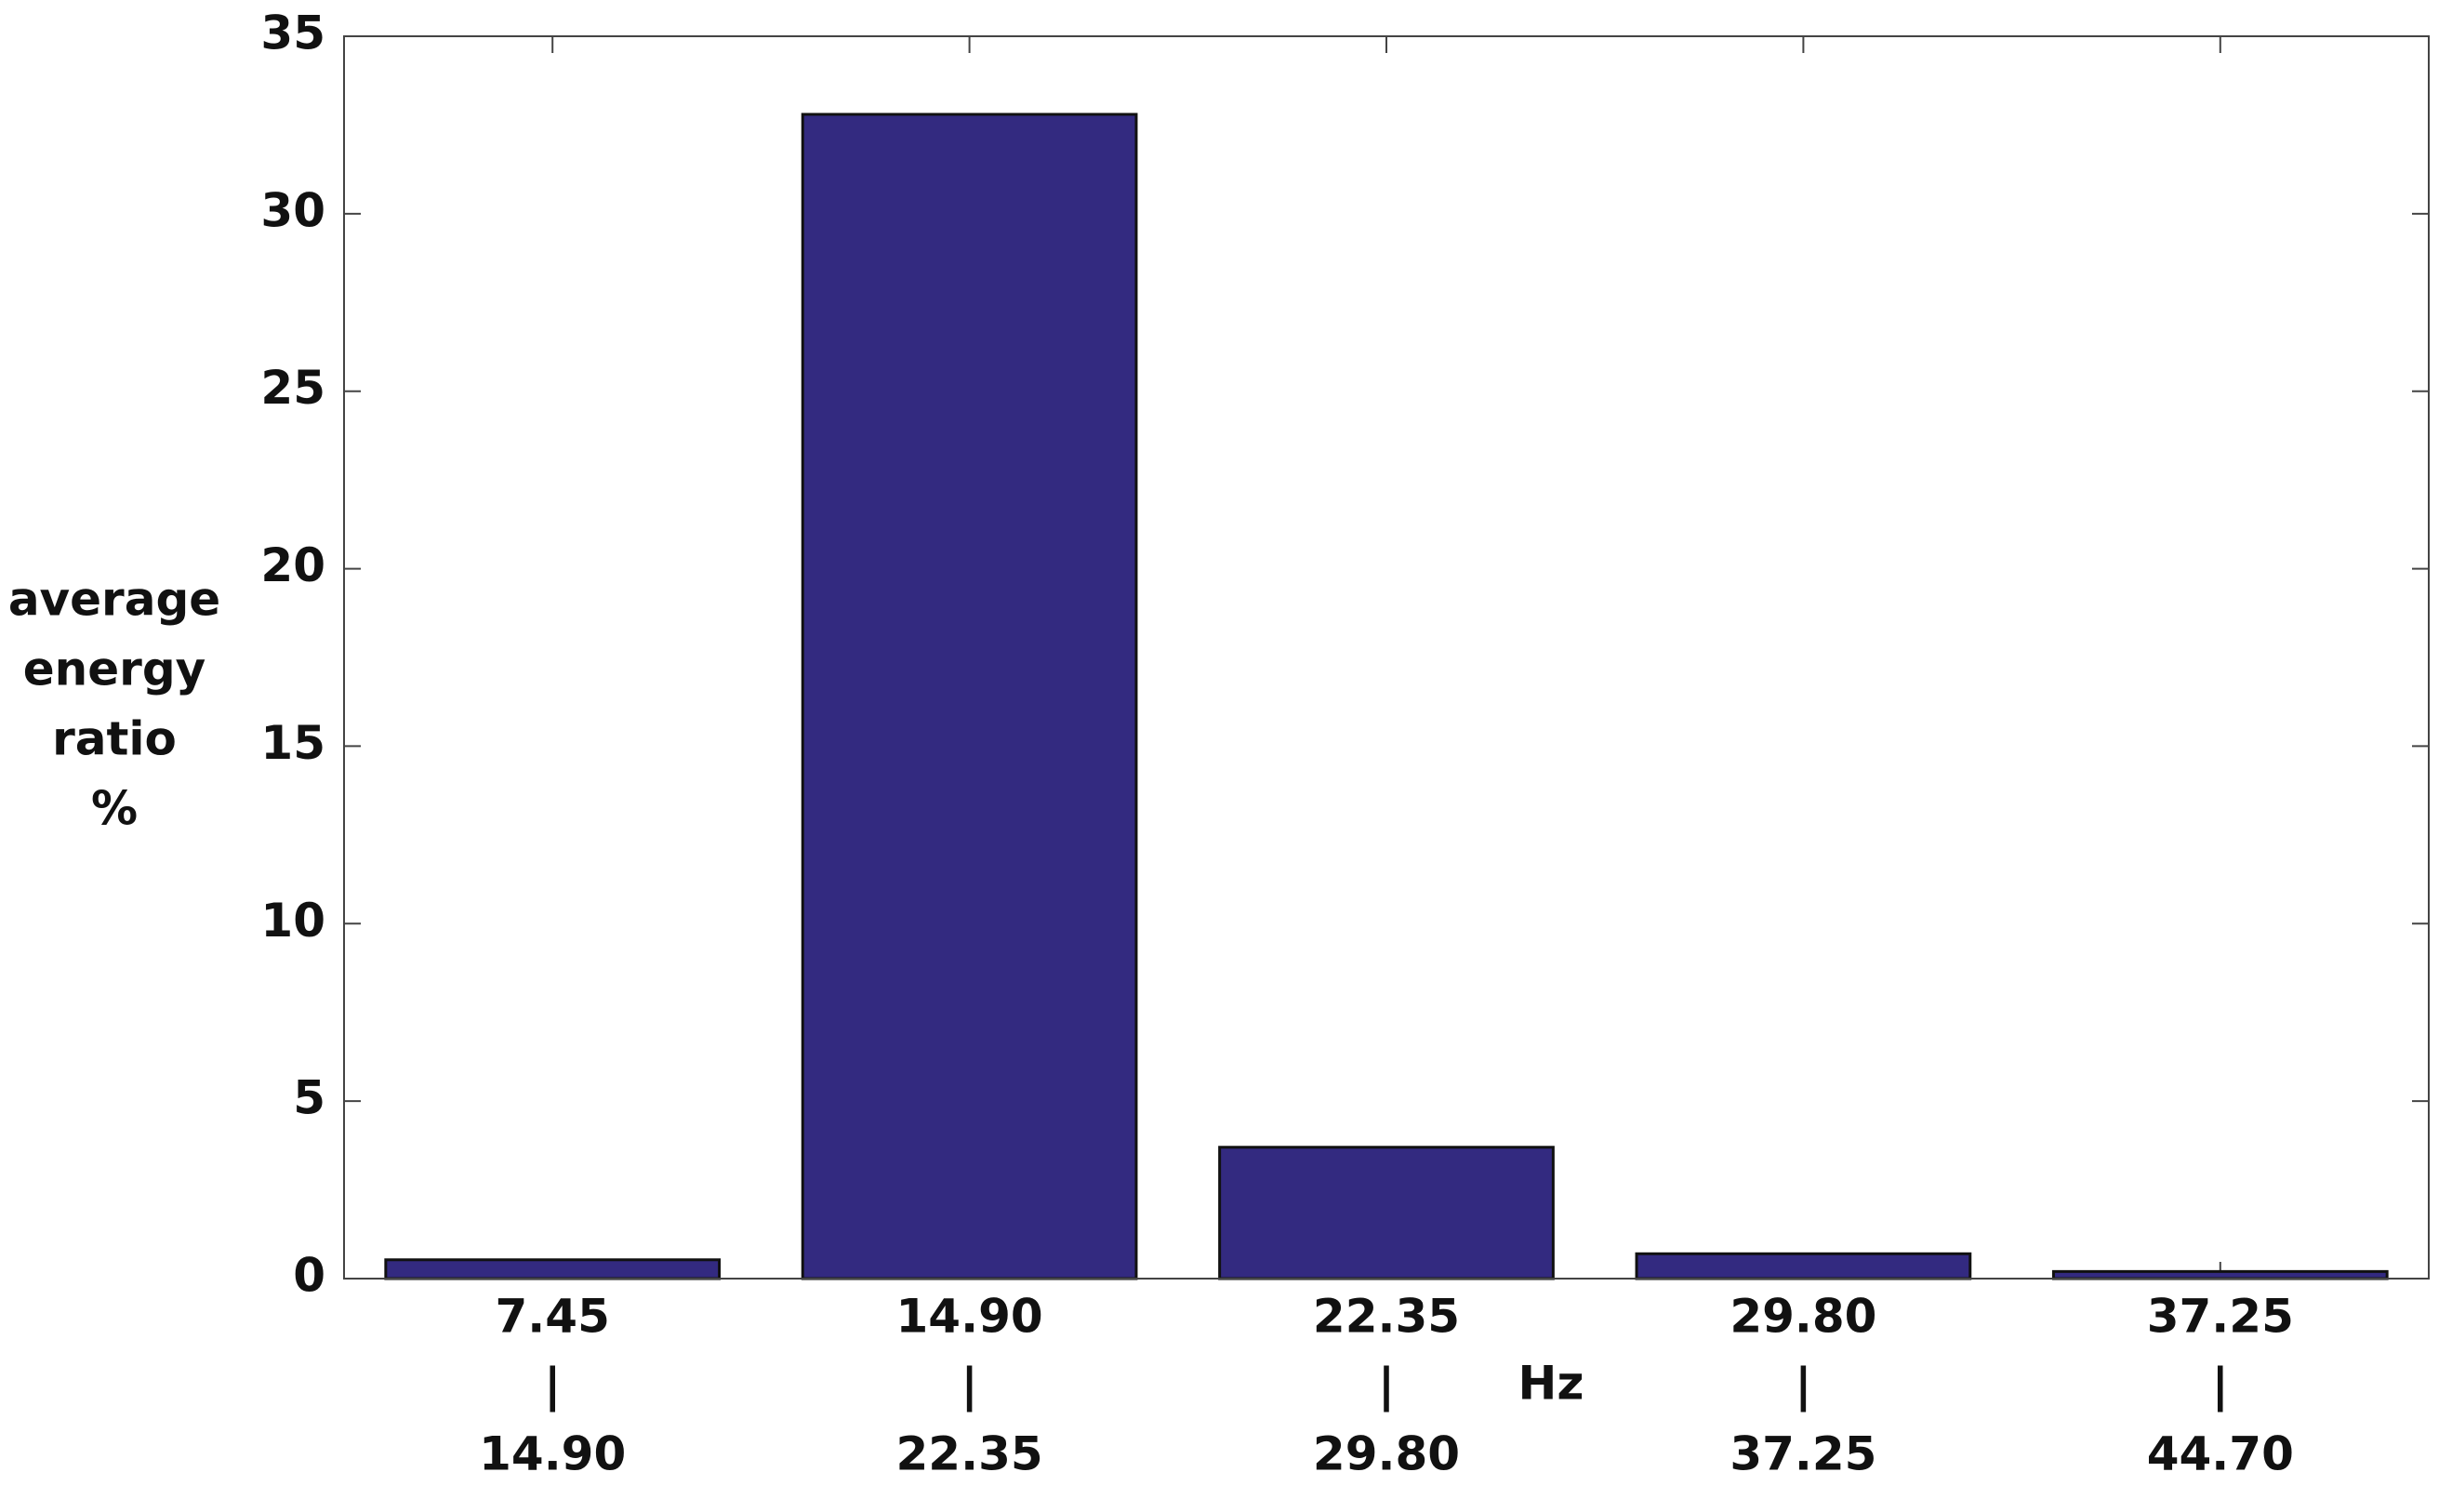 The image size is (2452, 1512). Describe the element at coordinates (553, 1317) in the screenshot. I see `x-tick-label: 7.45` at that location.